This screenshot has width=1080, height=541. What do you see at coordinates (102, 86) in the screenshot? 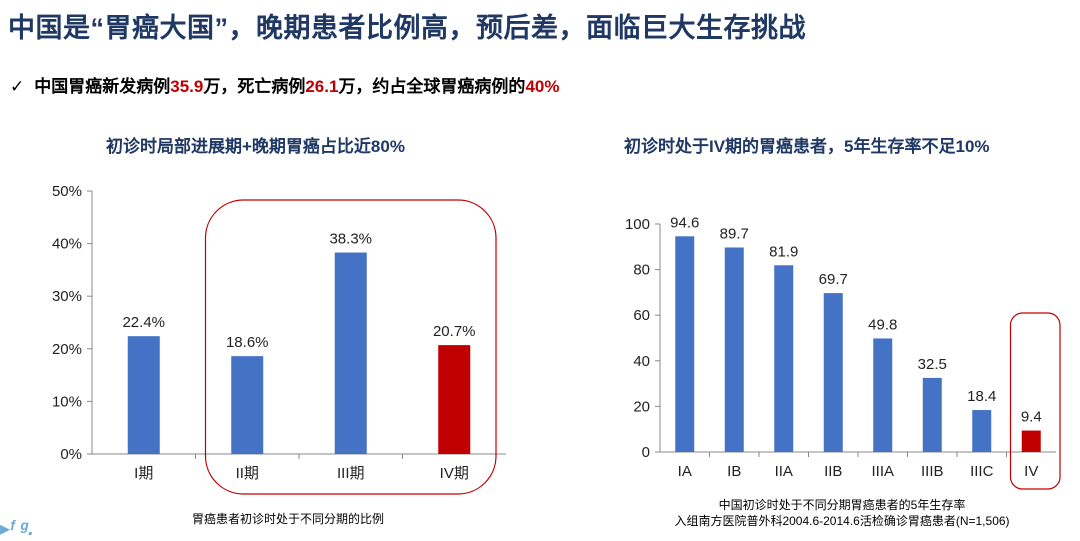
I see `stat-text-1: 中国胃癌新发病例` at bounding box center [102, 86].